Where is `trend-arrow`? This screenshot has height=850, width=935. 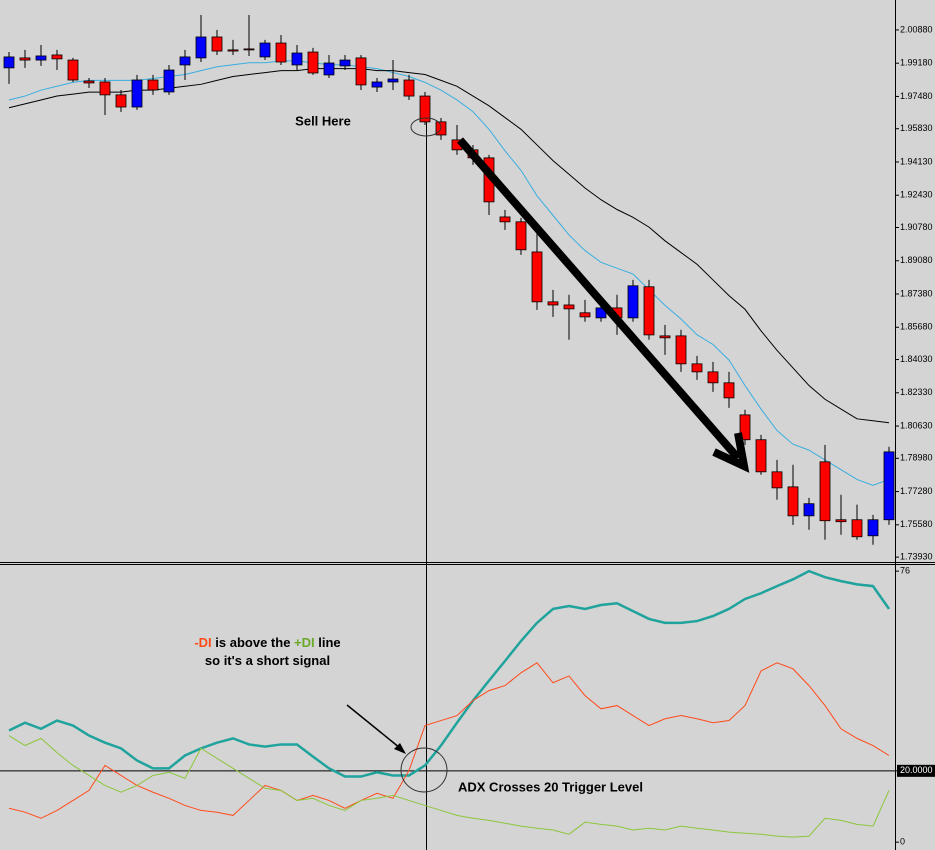 trend-arrow is located at coordinates (599, 299).